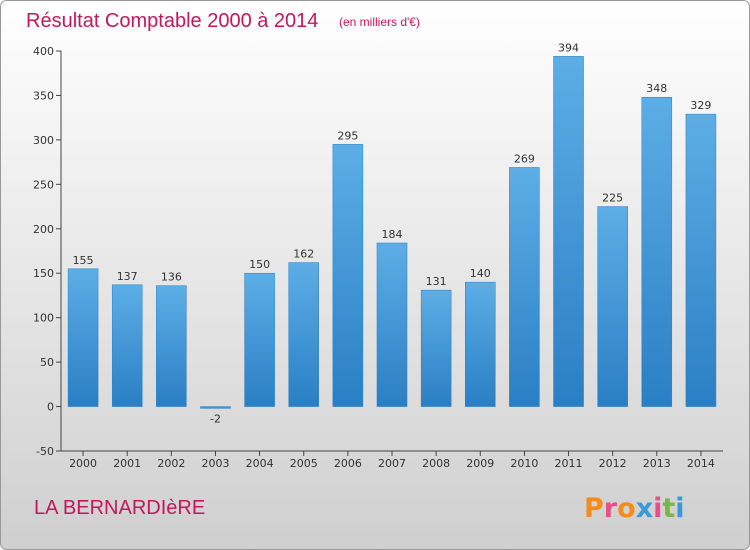 Image resolution: width=750 pixels, height=550 pixels. I want to click on proxiti-logo: Proxiti, so click(634, 508).